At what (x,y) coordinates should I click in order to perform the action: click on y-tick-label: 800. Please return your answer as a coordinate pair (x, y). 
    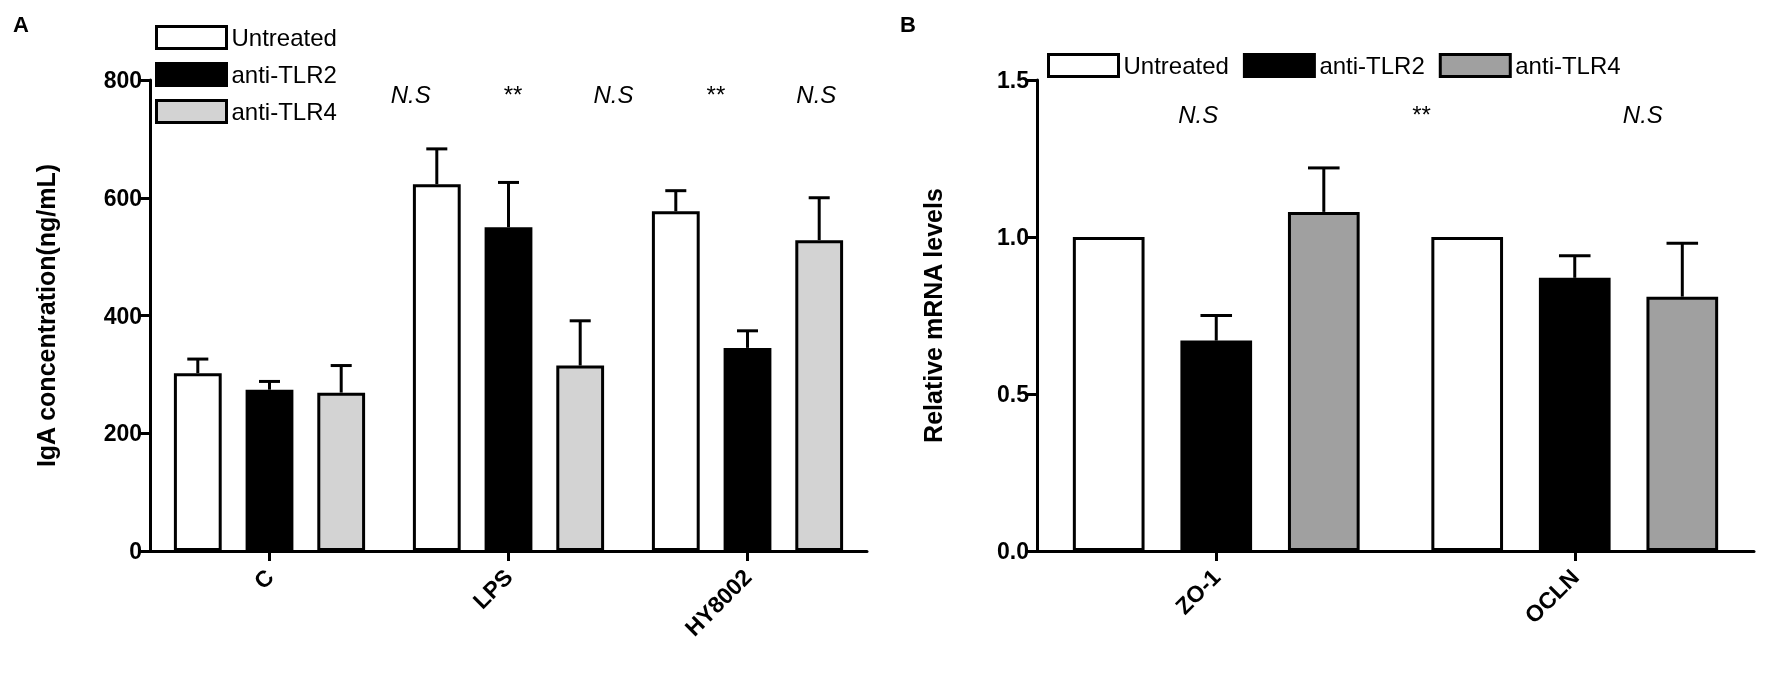
    Looking at the image, I should click on (122, 80).